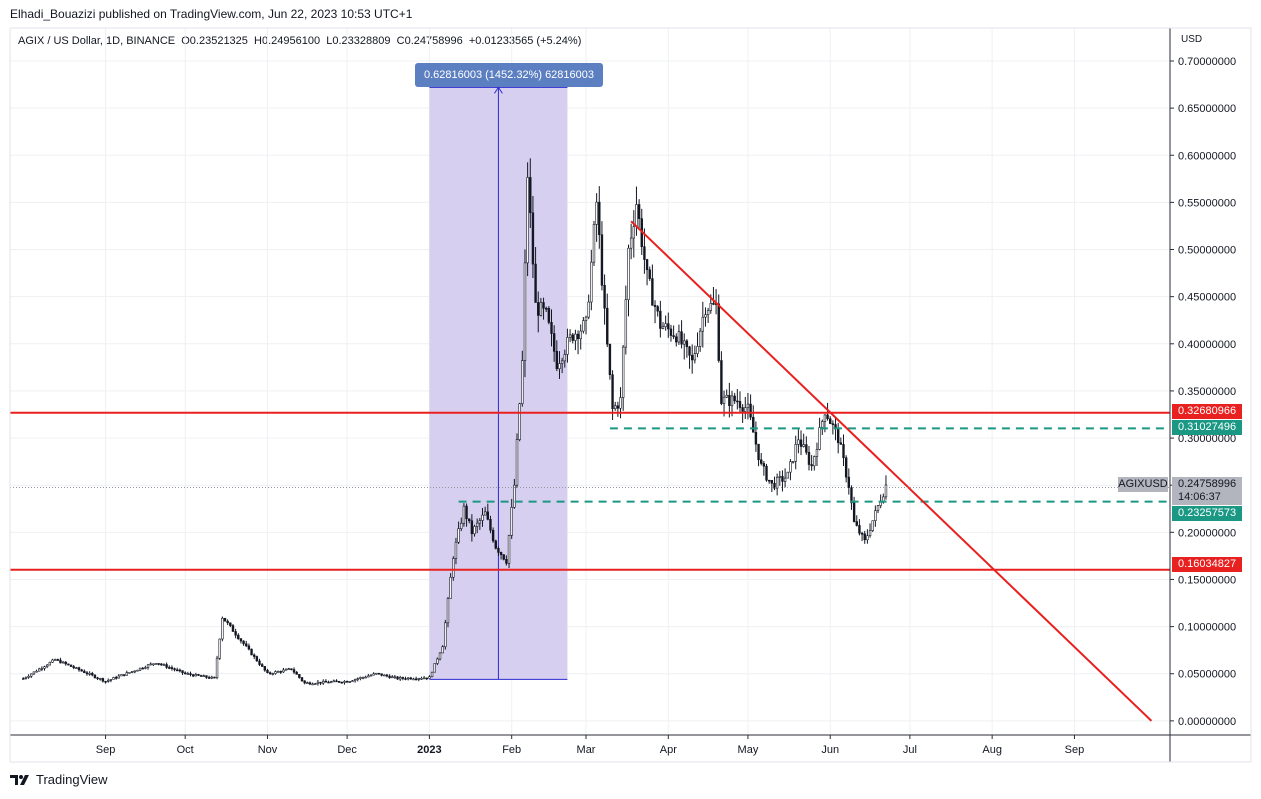 This screenshot has width=1261, height=799. What do you see at coordinates (106, 750) in the screenshot?
I see `x-tick-label: Sep` at bounding box center [106, 750].